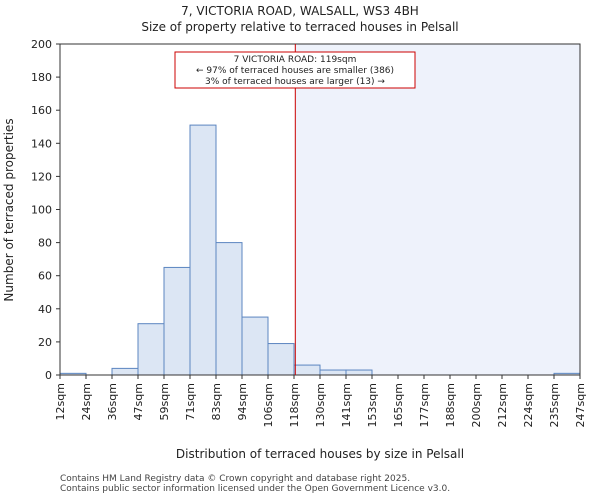 The width and height of the screenshot is (600, 500). Describe the element at coordinates (41, 176) in the screenshot. I see `y-tick-label: 120` at that location.